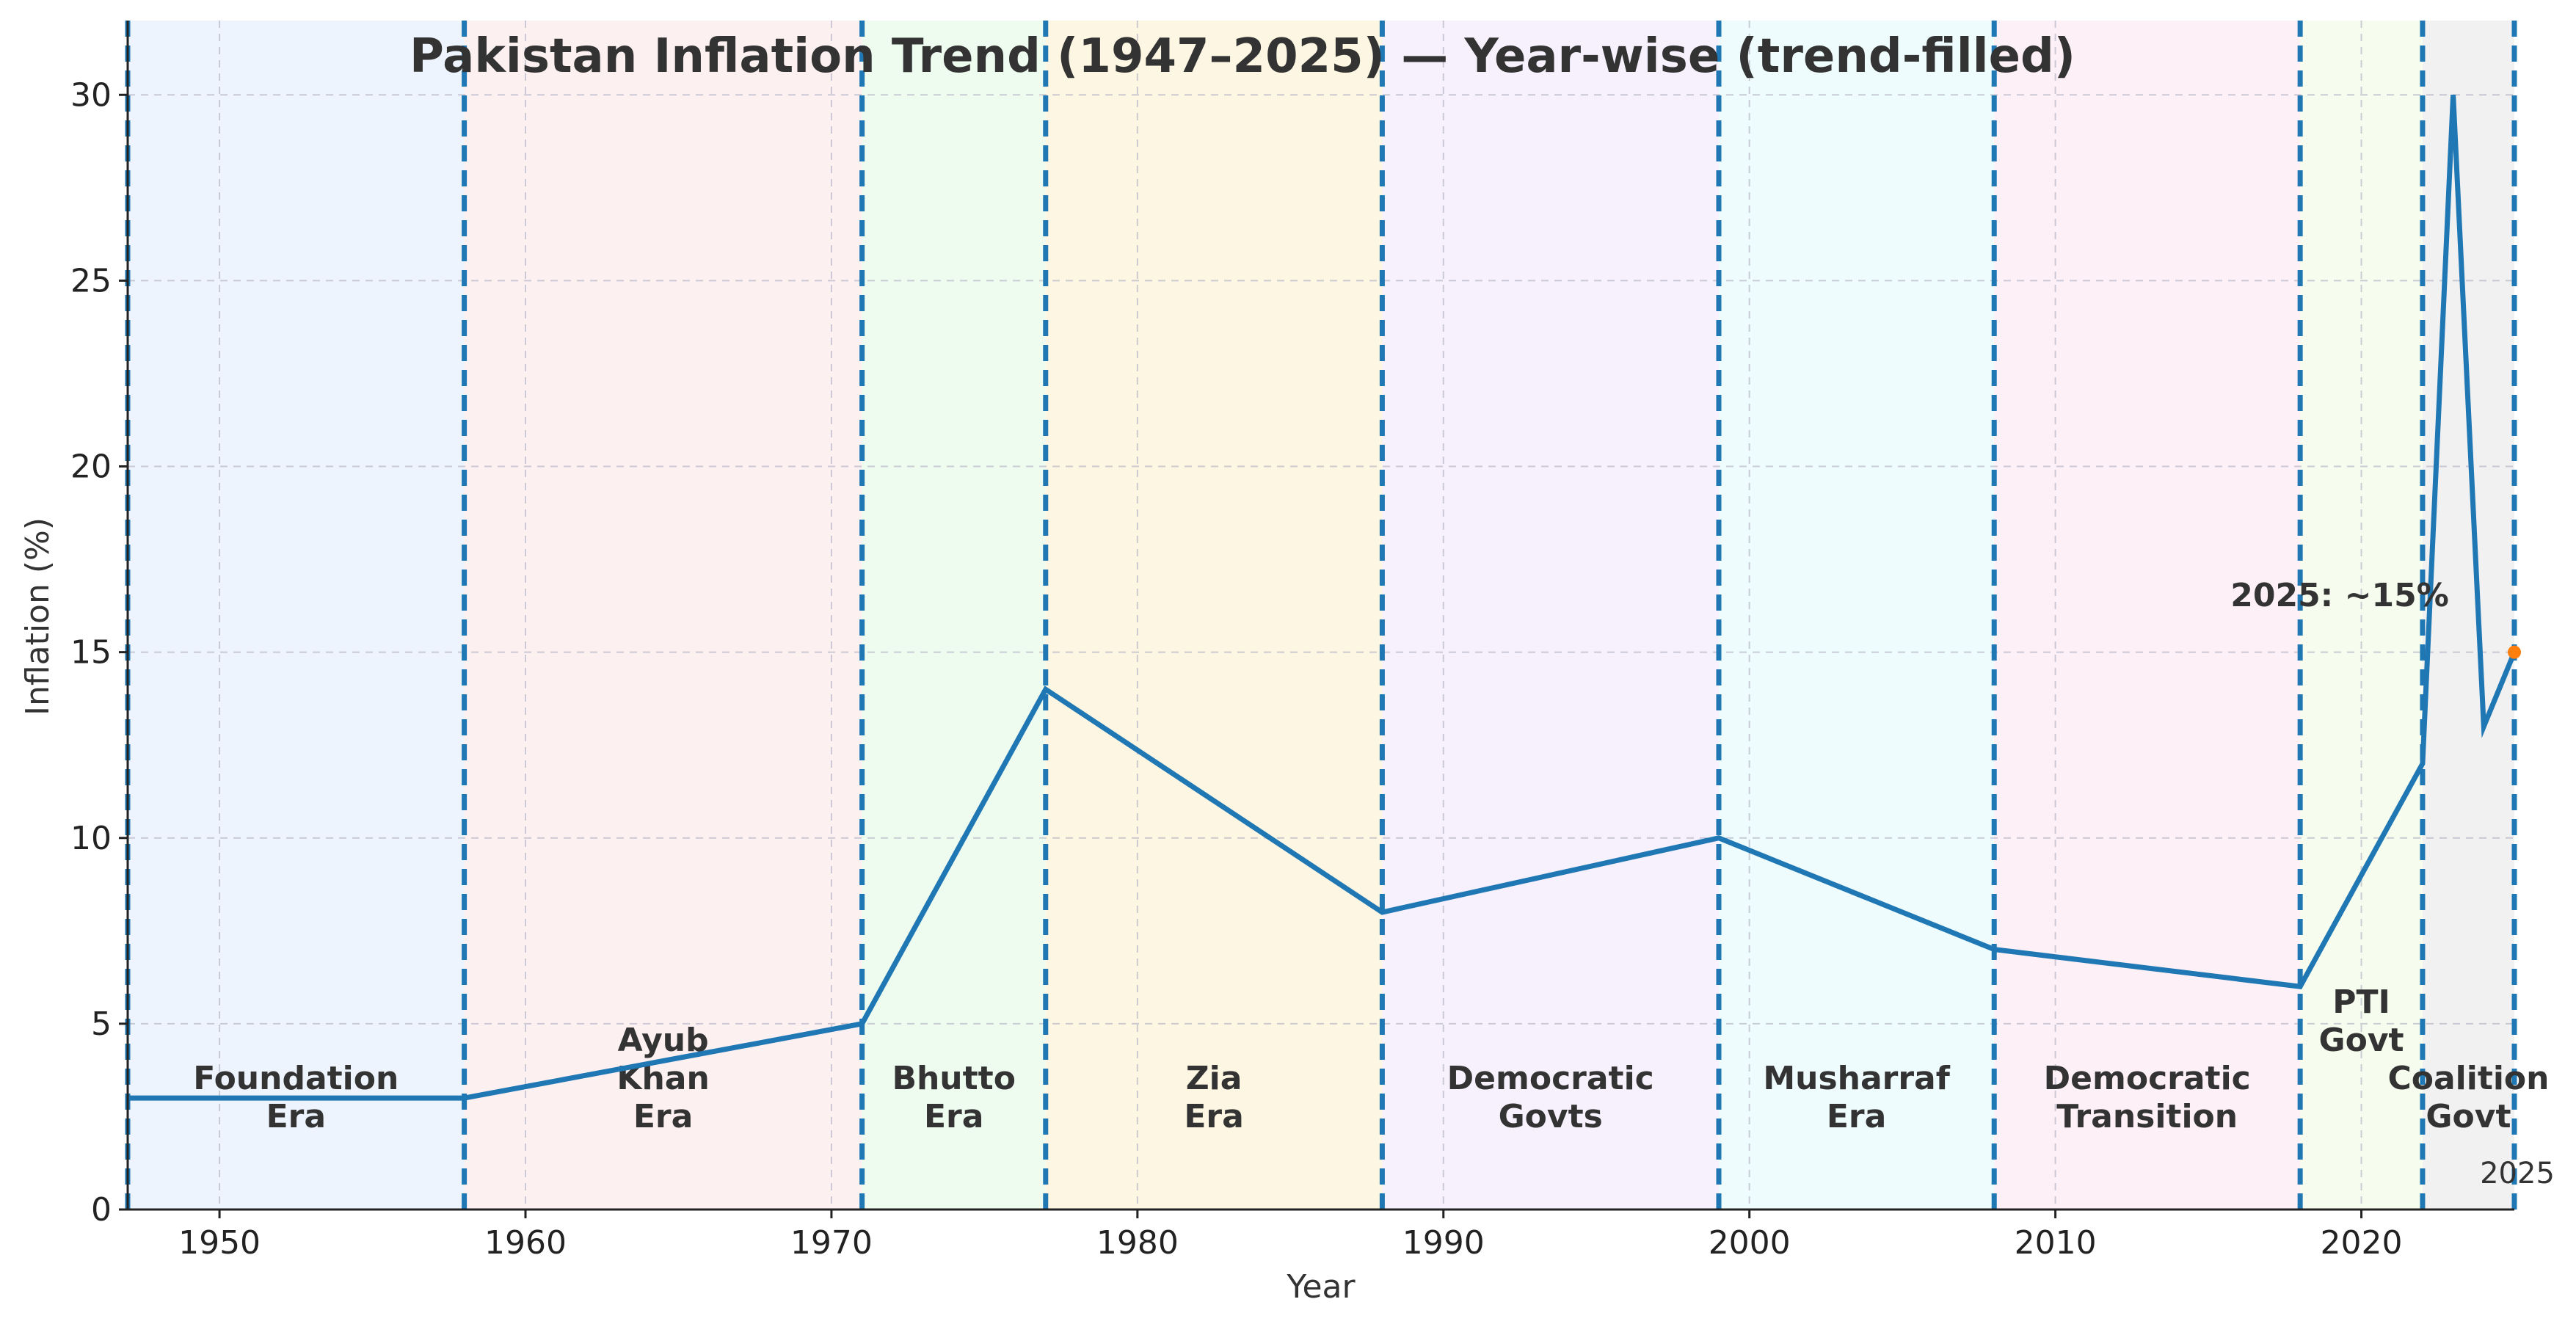 The width and height of the screenshot is (2576, 1324). I want to click on era-label-line: Foundation, so click(296, 1078).